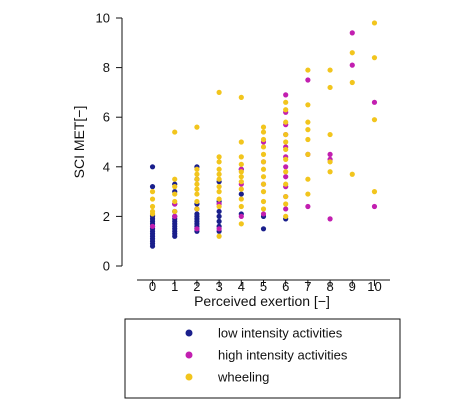 This screenshot has height=402, width=474. I want to click on x-tick-label: 2, so click(196, 286).